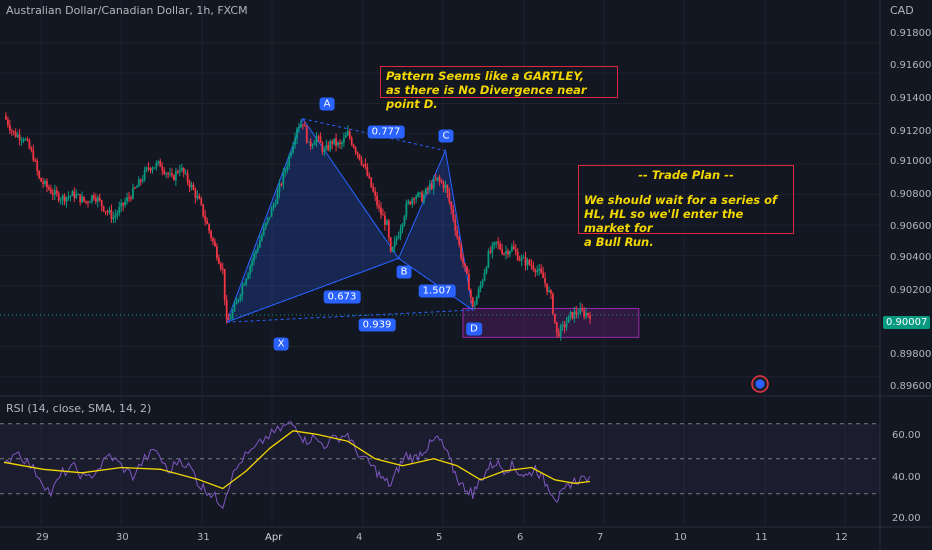 The image size is (932, 550). I want to click on rsi-tick: 60.00, so click(906, 435).